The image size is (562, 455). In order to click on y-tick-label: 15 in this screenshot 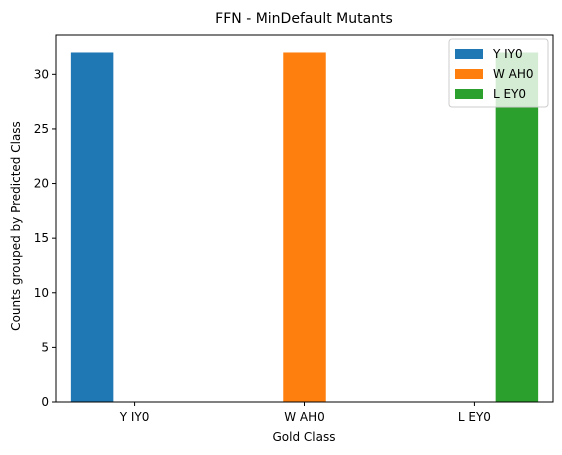, I will do `click(41, 238)`.